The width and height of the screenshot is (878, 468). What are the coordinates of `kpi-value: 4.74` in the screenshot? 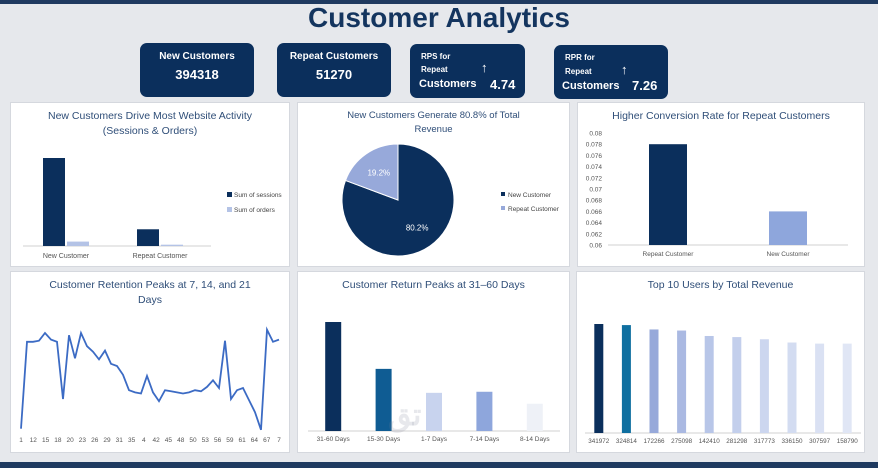 It's located at (503, 84).